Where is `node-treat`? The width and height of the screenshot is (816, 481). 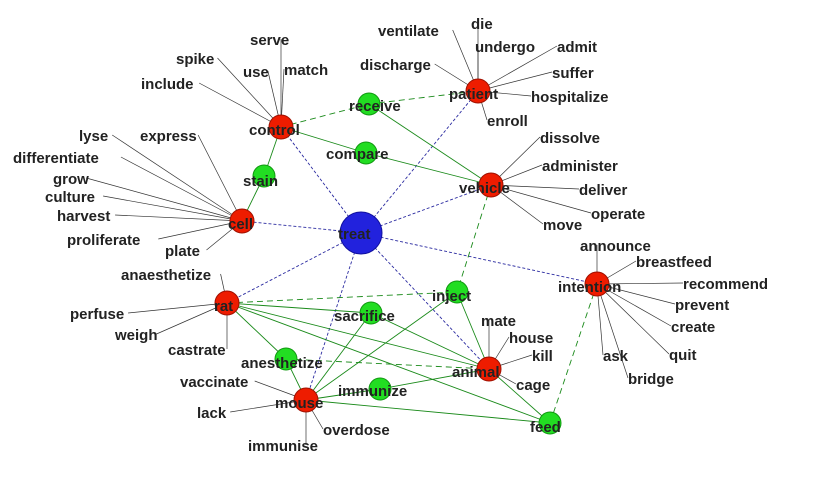
node-treat is located at coordinates (361, 233).